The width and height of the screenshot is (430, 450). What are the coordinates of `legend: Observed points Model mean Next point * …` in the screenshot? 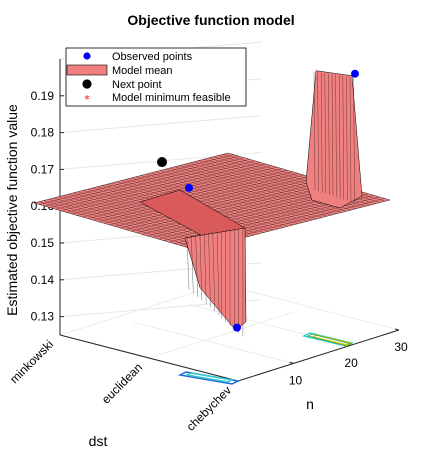 It's located at (156, 77).